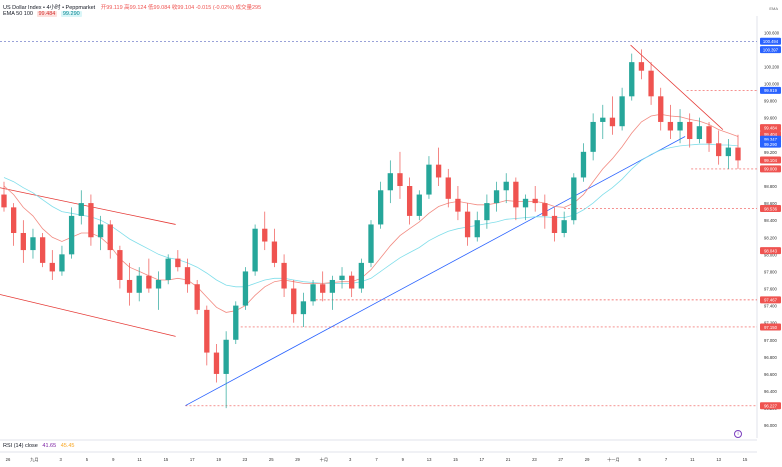  What do you see at coordinates (770, 306) in the screenshot?
I see `y-tick-label: 97.400` at bounding box center [770, 306].